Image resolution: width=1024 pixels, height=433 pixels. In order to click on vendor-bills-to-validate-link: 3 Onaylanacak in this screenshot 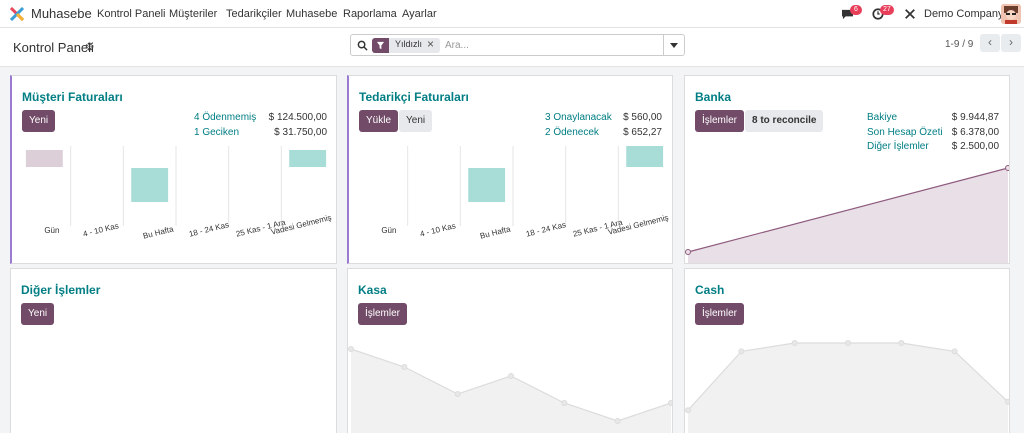, I will do `click(578, 117)`.